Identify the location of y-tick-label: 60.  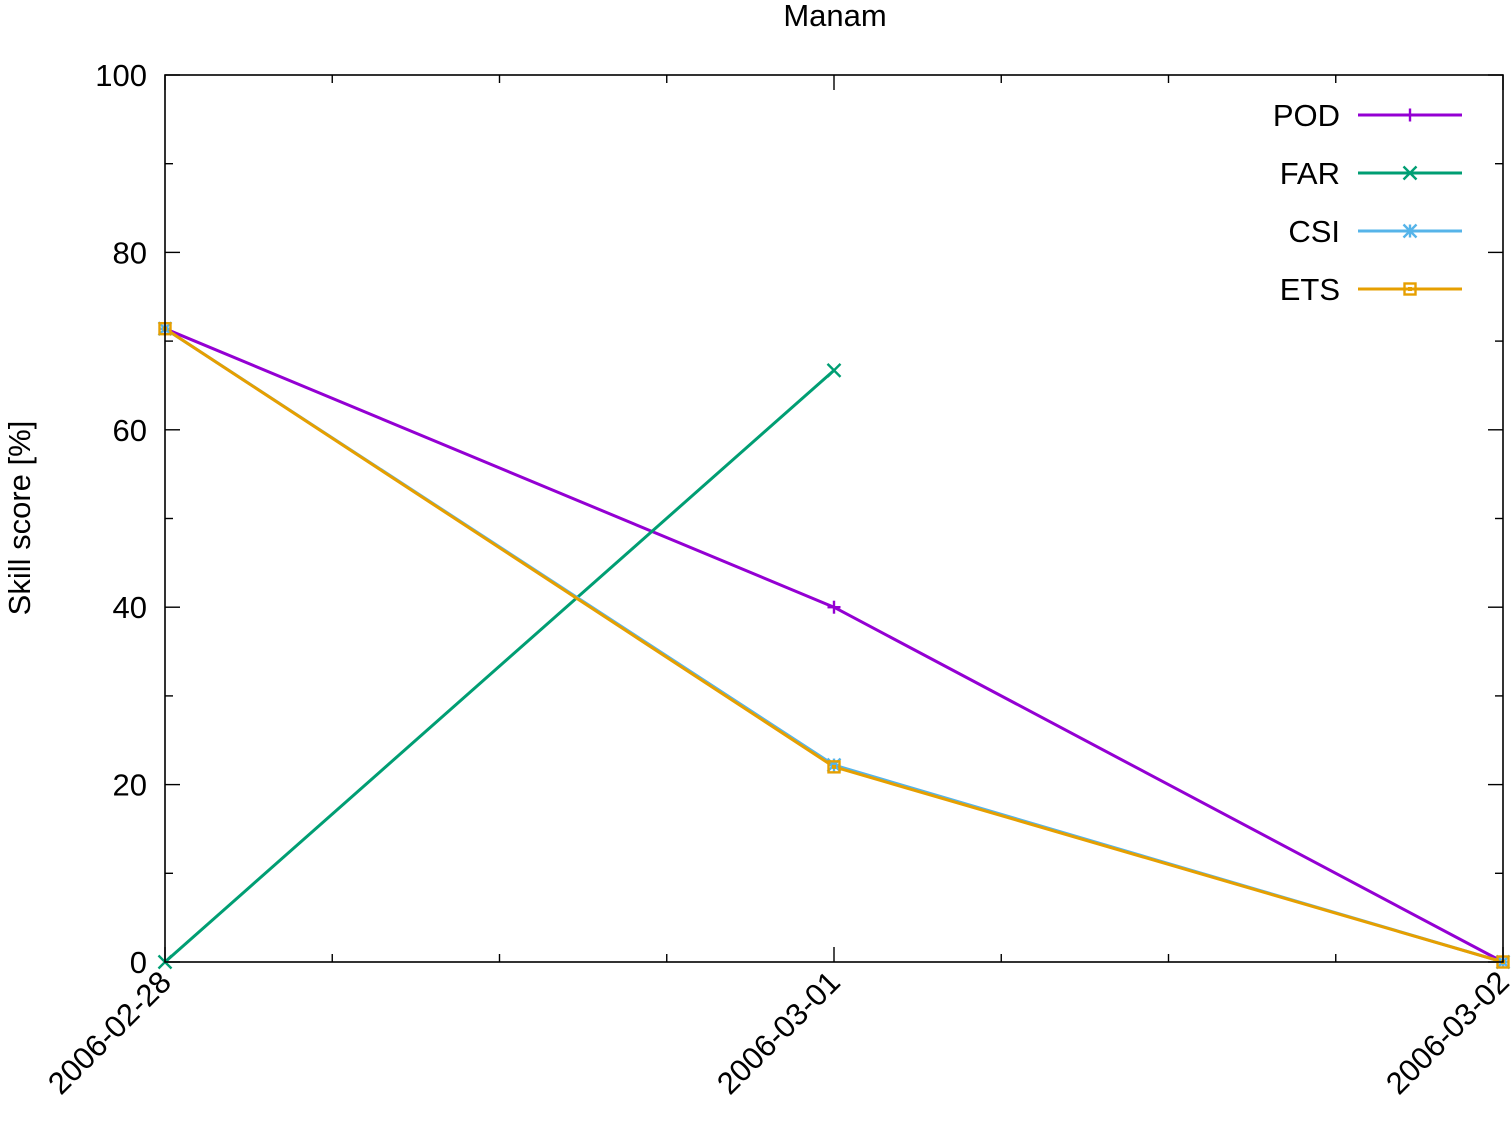
(130, 430).